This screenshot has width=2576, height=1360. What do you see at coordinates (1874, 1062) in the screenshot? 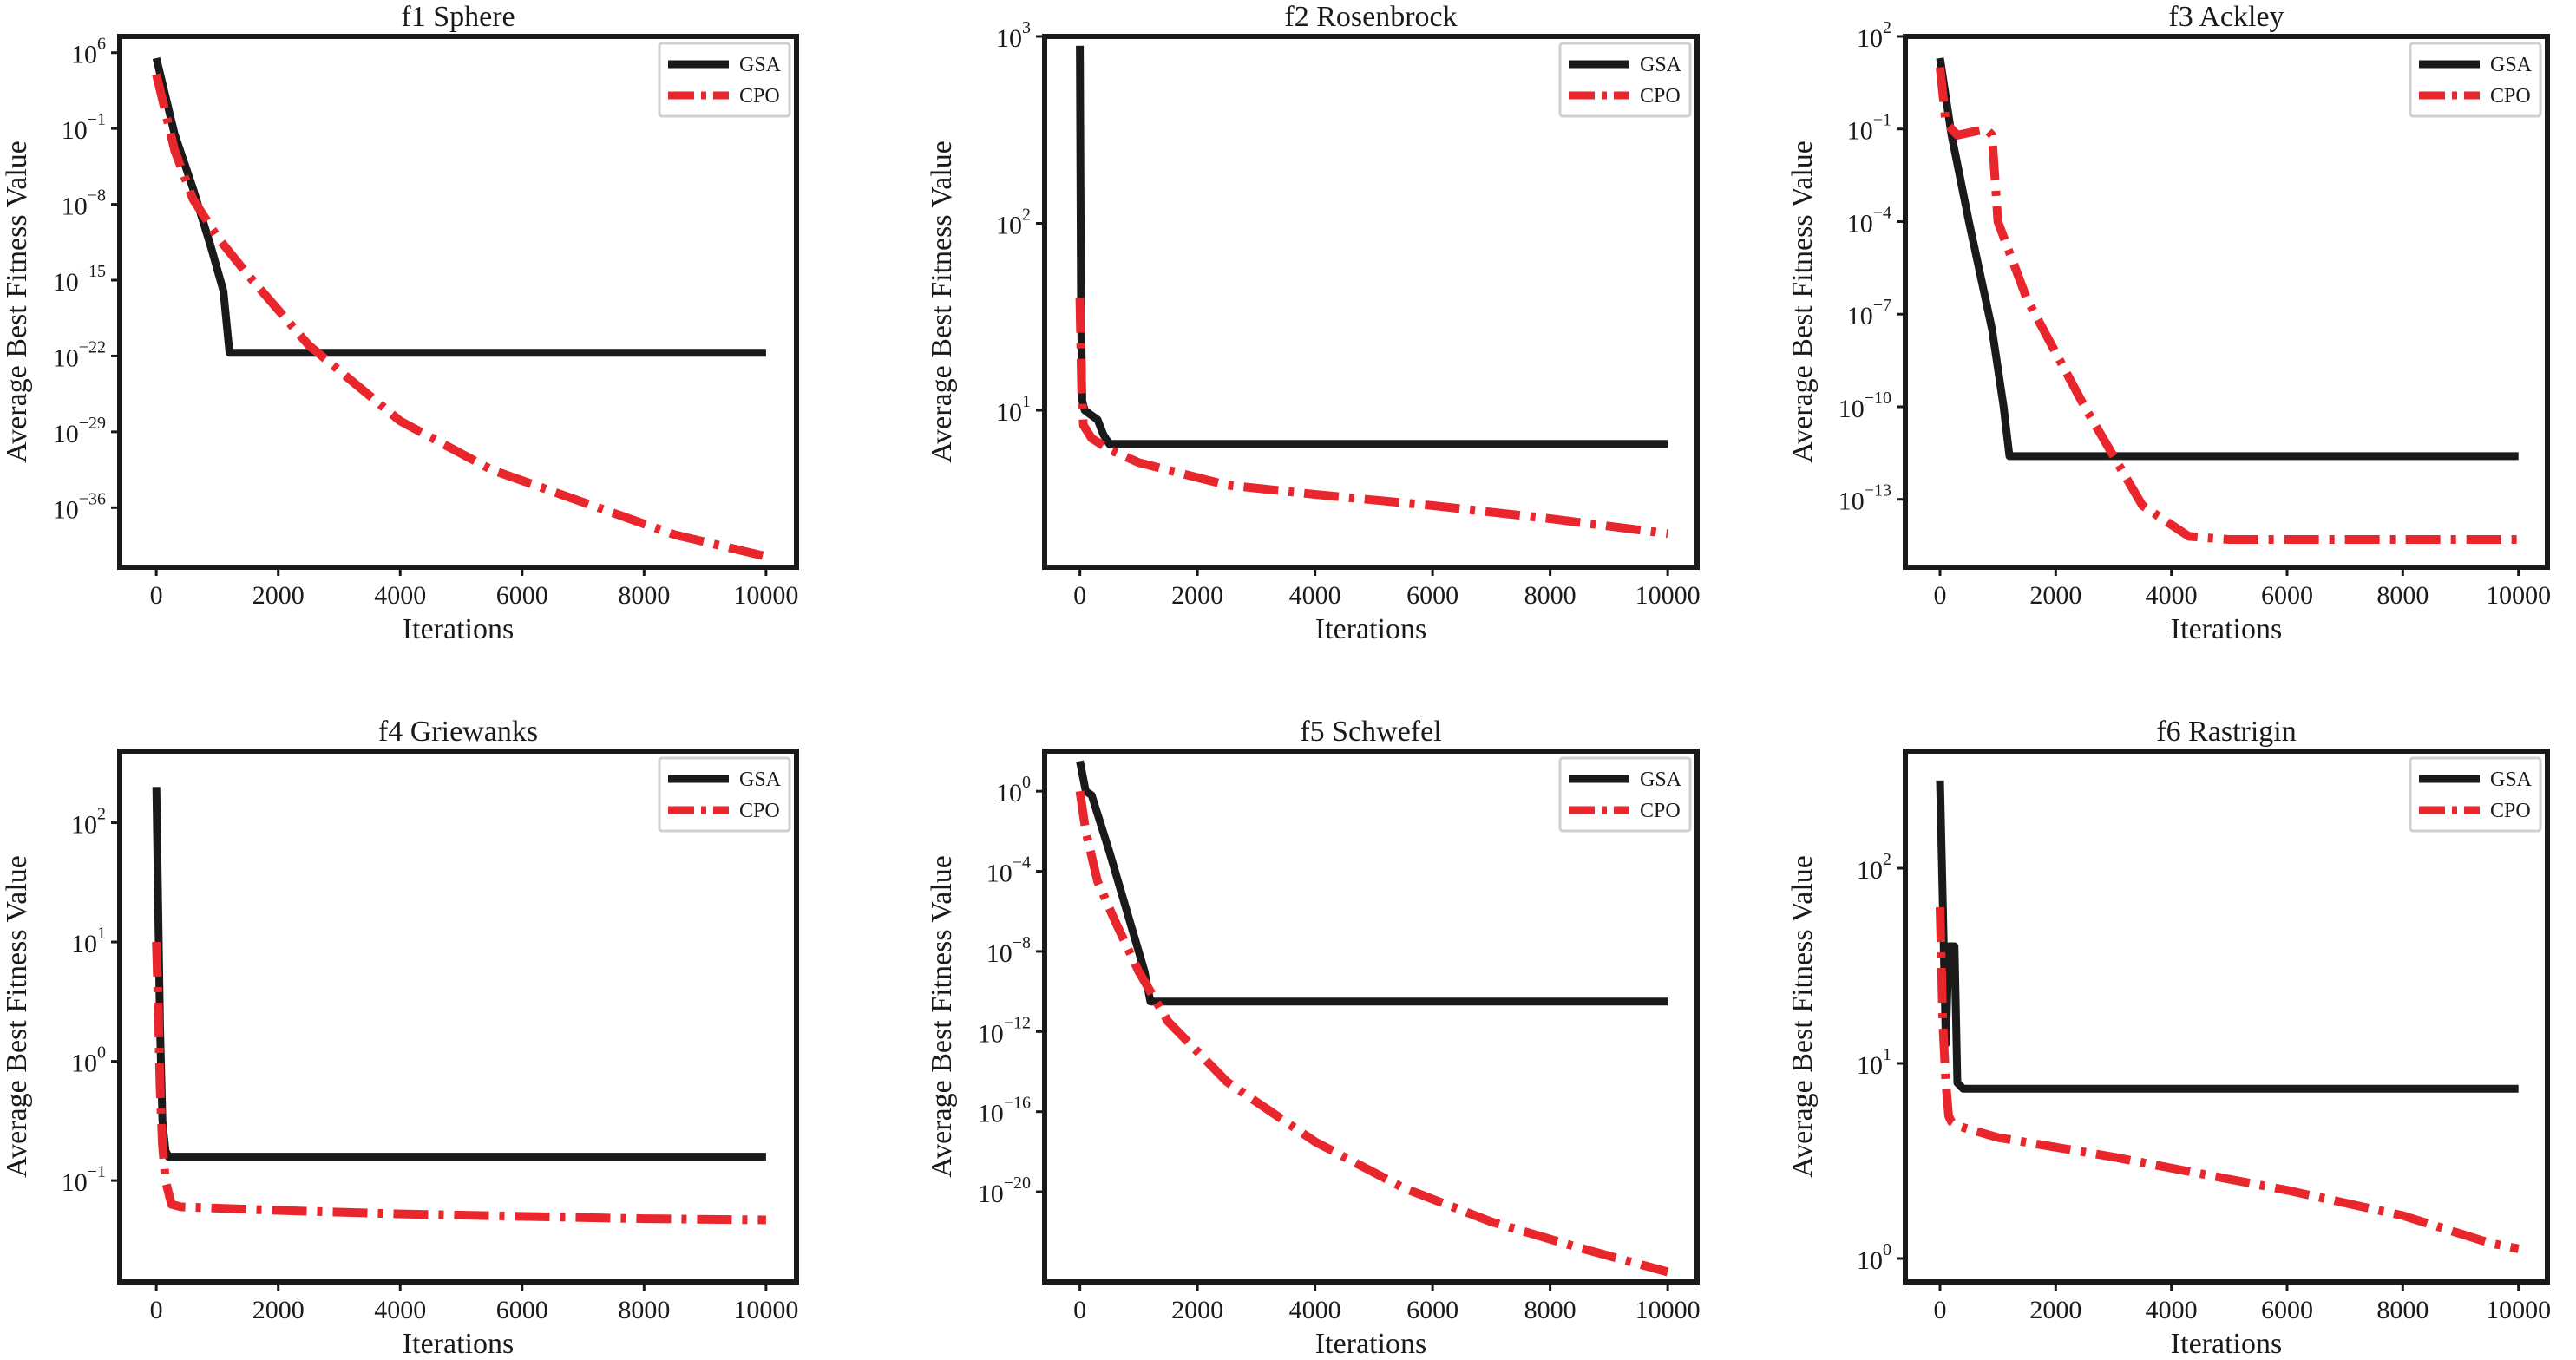
I see `y-tick-label: 10¹` at bounding box center [1874, 1062].